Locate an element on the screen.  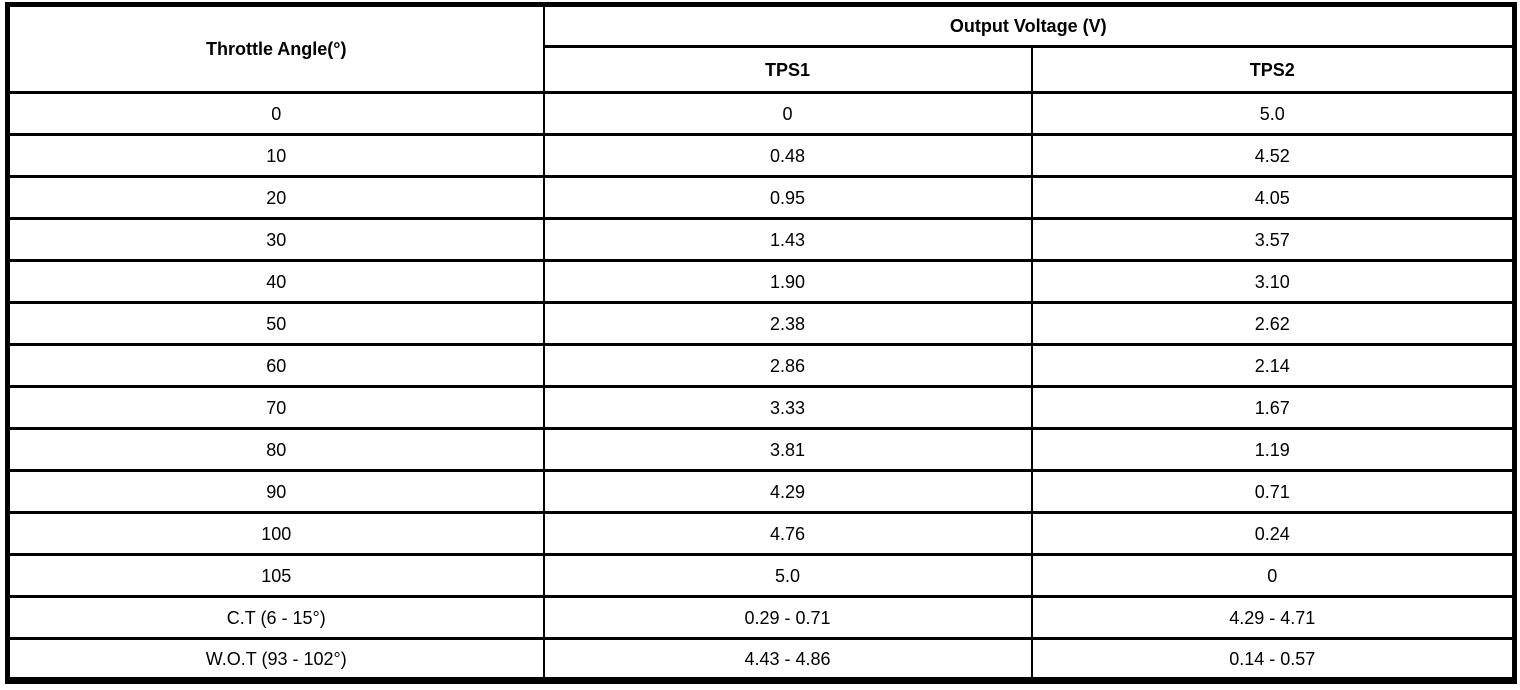
throttle-angle-cell: 100 is located at coordinates (275, 533).